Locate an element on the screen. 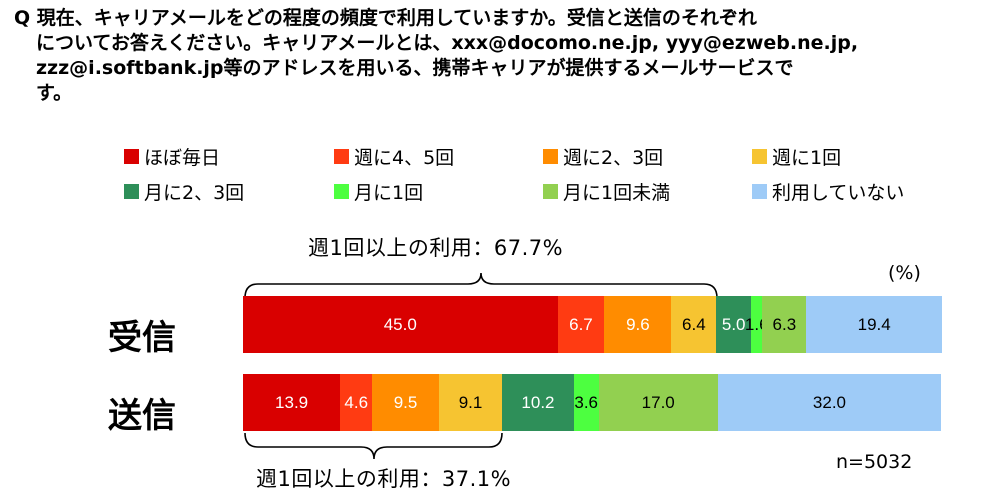 This screenshot has width=989, height=496. legend-item: 利用していない is located at coordinates (828, 191).